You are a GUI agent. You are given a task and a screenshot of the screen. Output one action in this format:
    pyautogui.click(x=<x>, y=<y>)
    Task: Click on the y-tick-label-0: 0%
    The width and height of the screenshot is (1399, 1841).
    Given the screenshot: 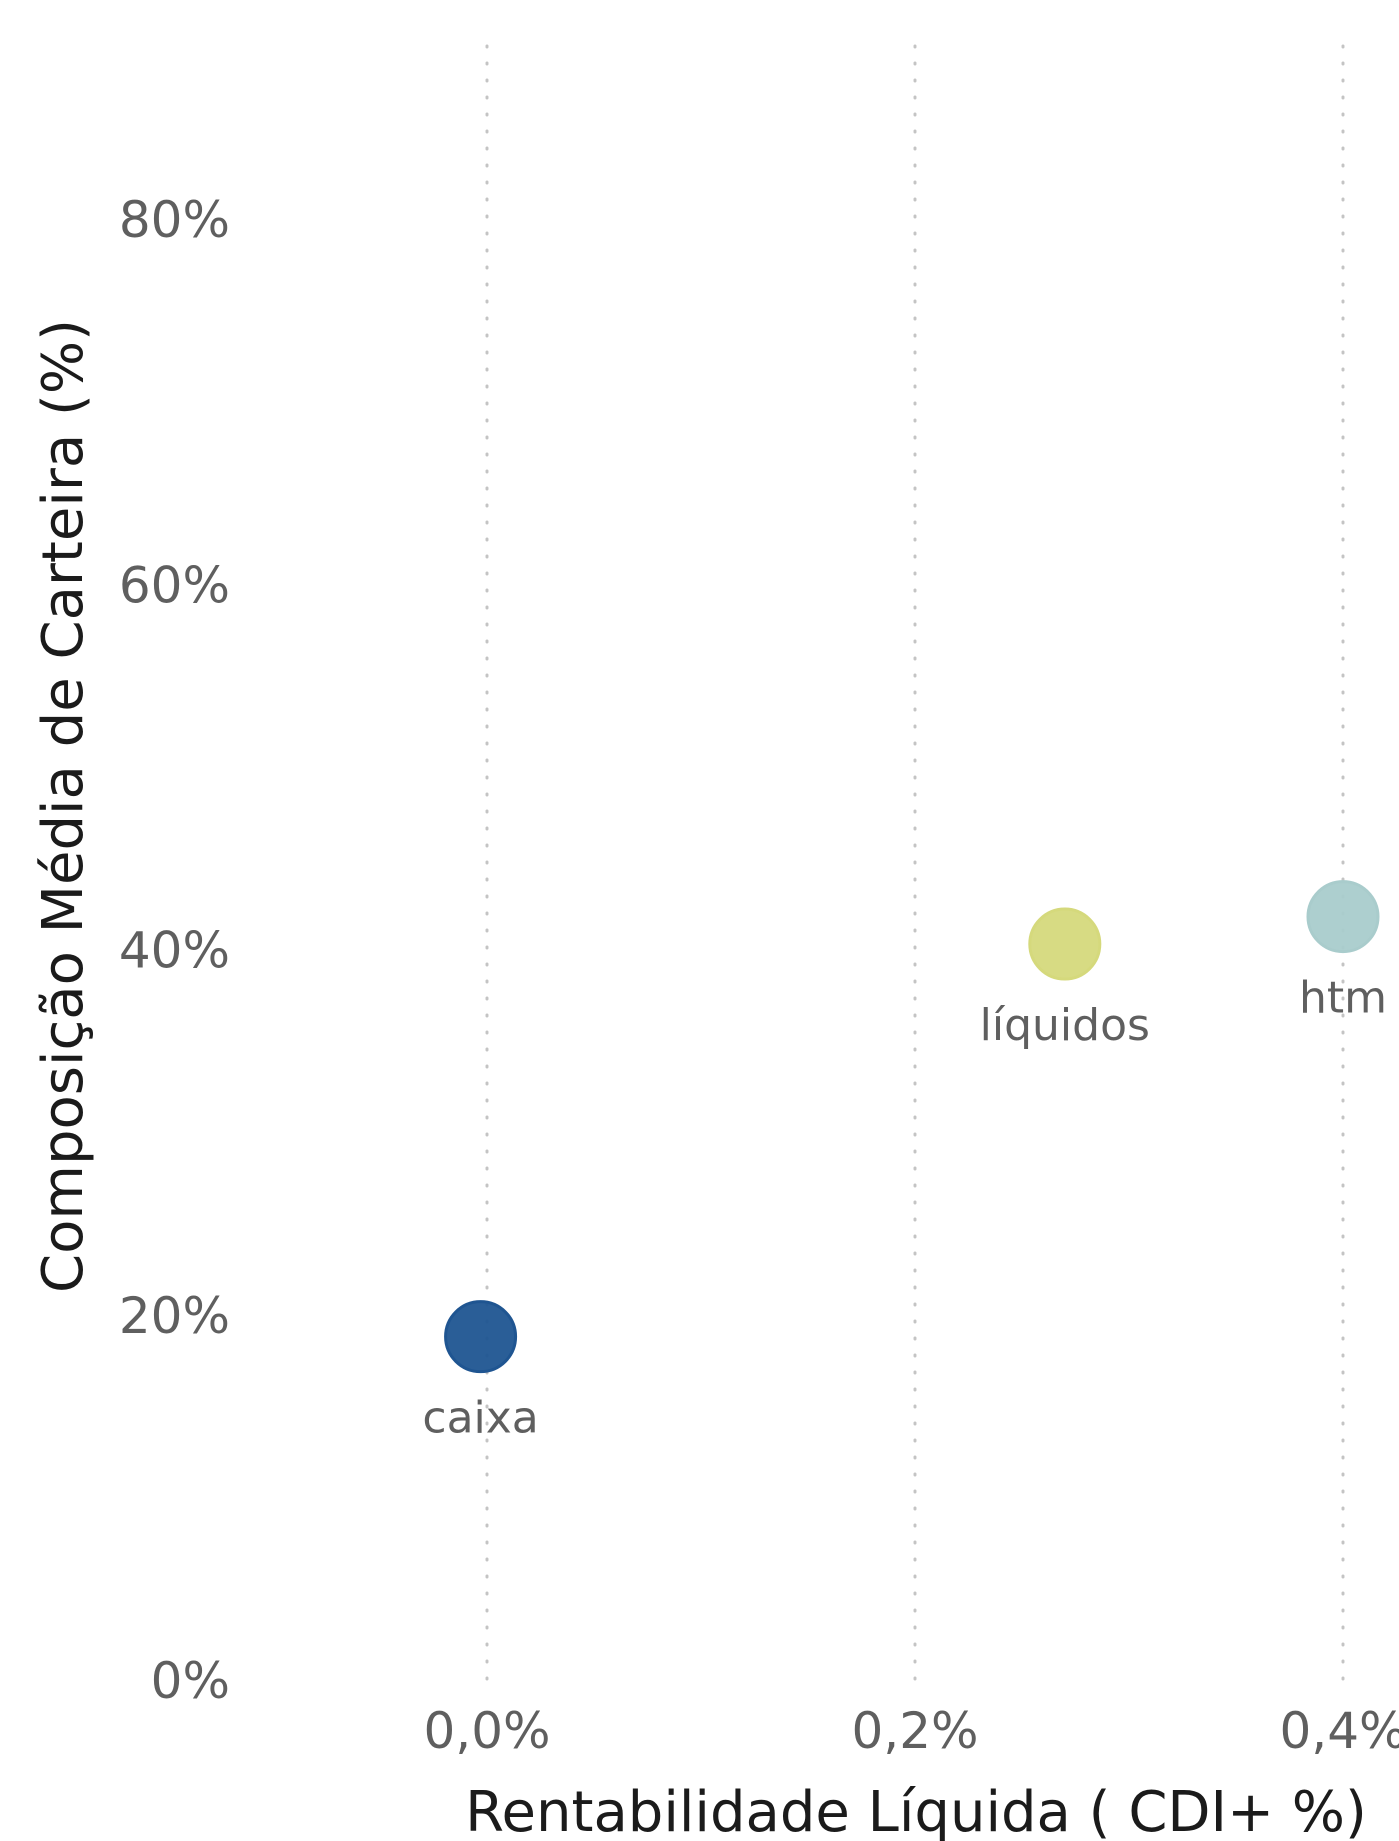 What is the action you would take?
    pyautogui.click(x=190, y=1681)
    